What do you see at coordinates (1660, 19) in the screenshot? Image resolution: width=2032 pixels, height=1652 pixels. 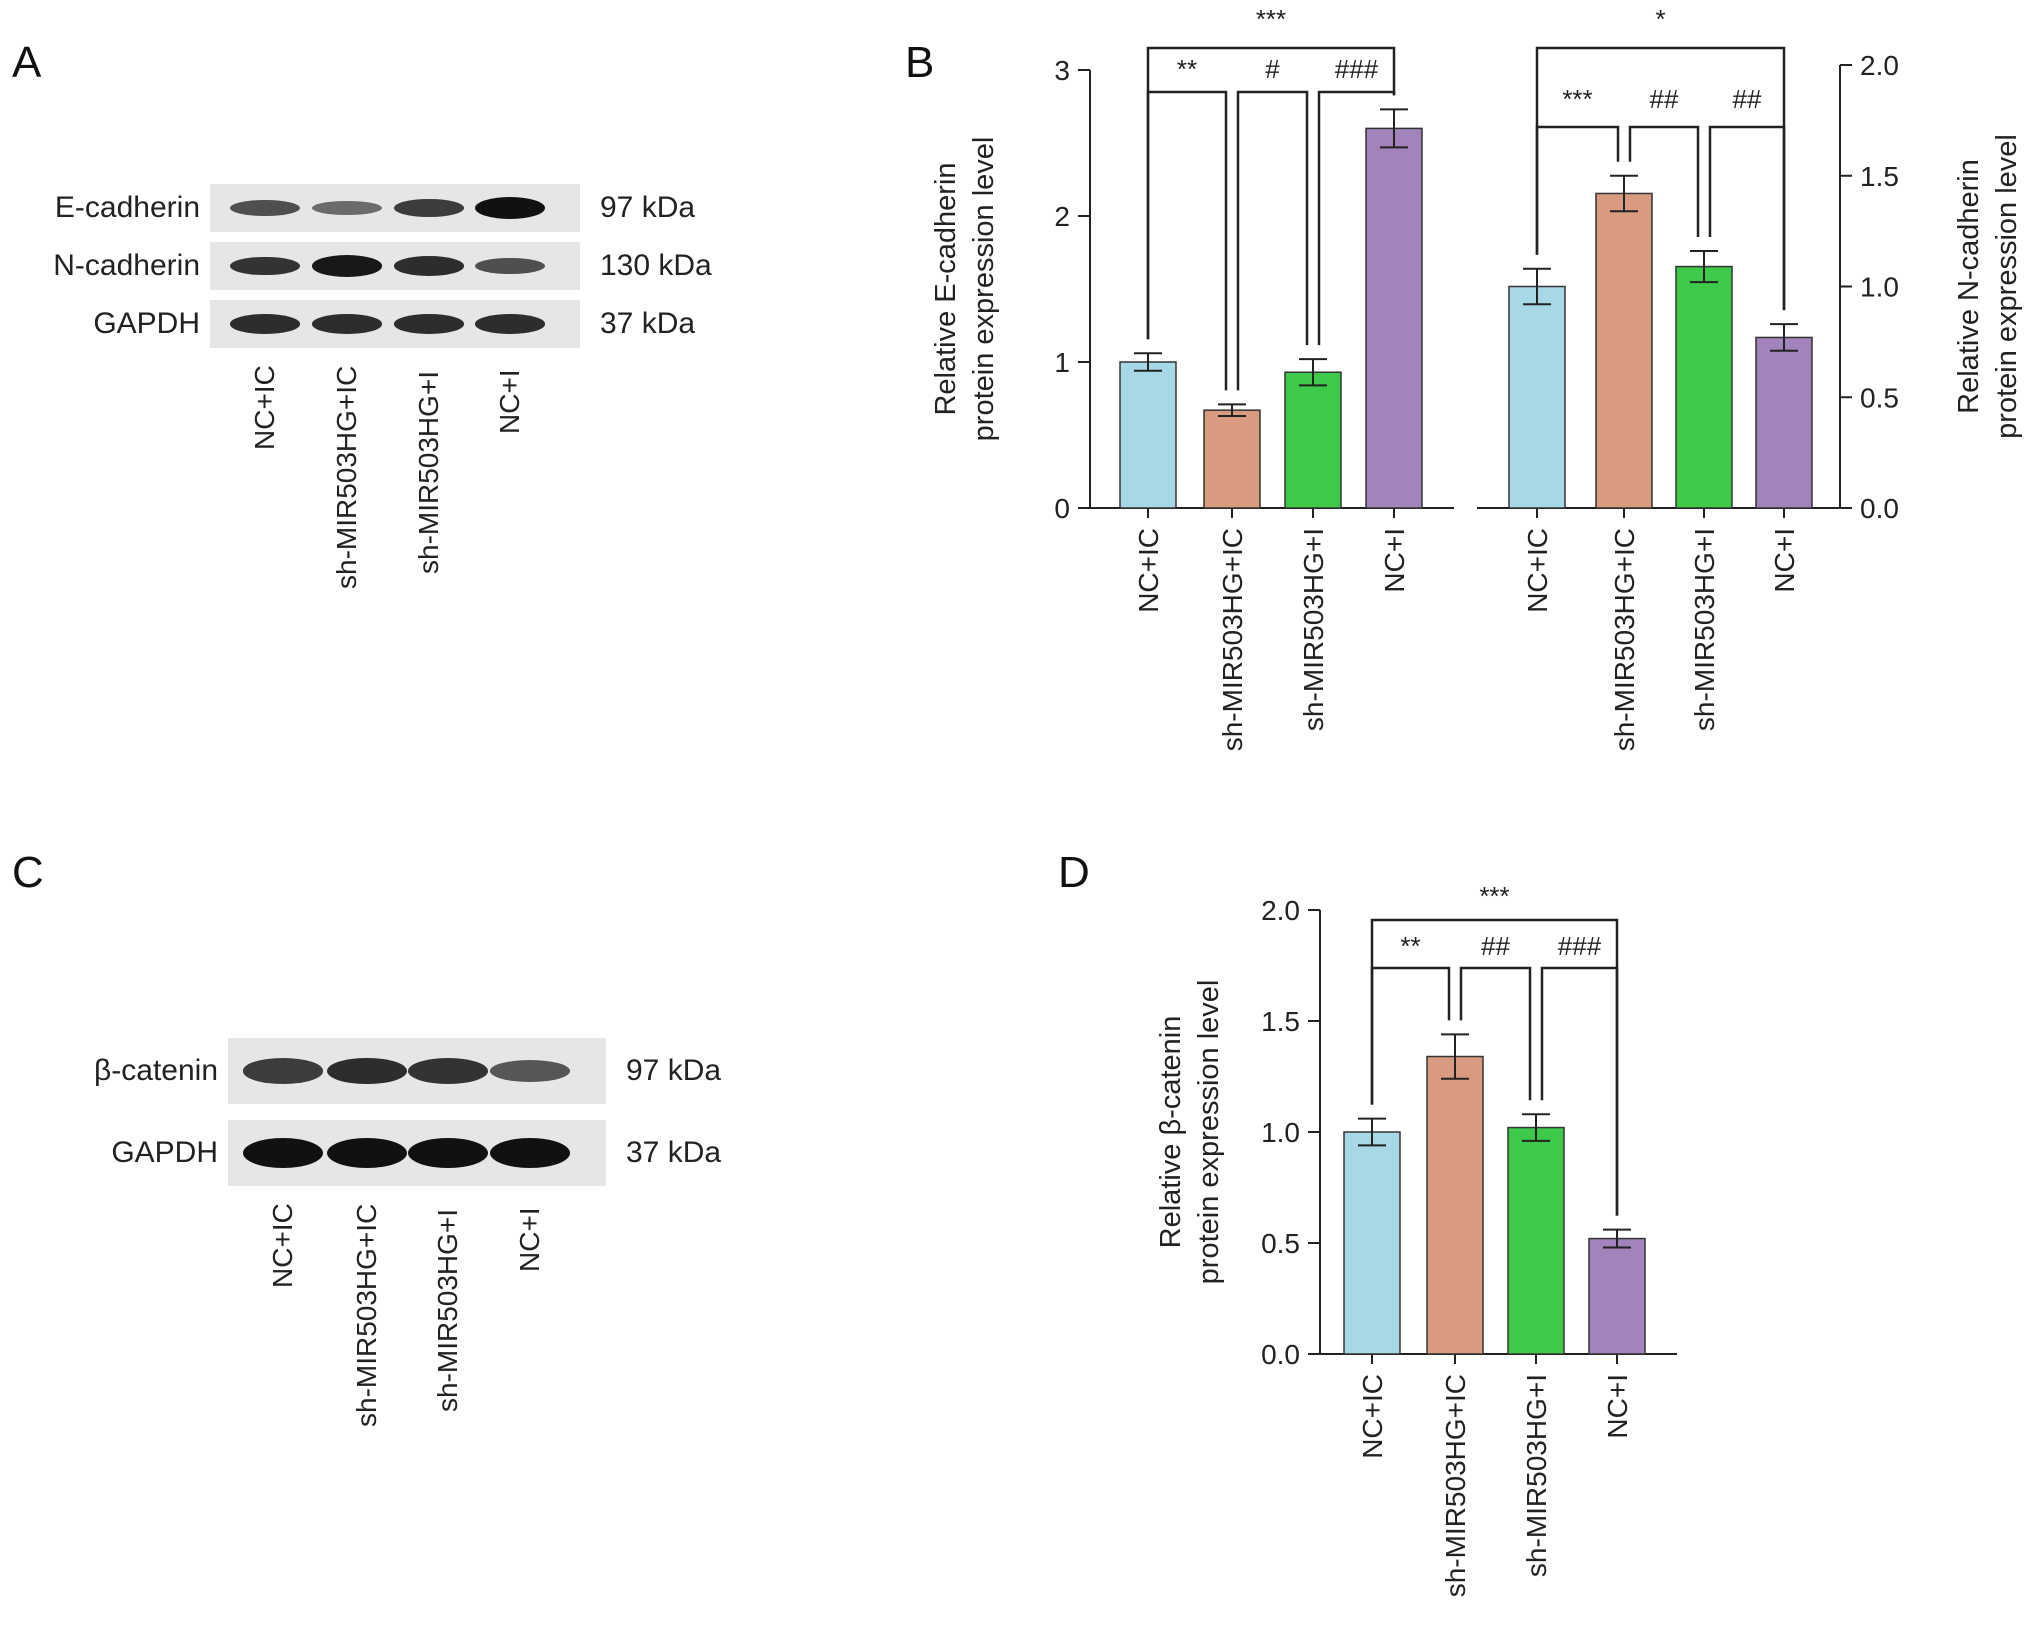 I see `significance-label: *` at bounding box center [1660, 19].